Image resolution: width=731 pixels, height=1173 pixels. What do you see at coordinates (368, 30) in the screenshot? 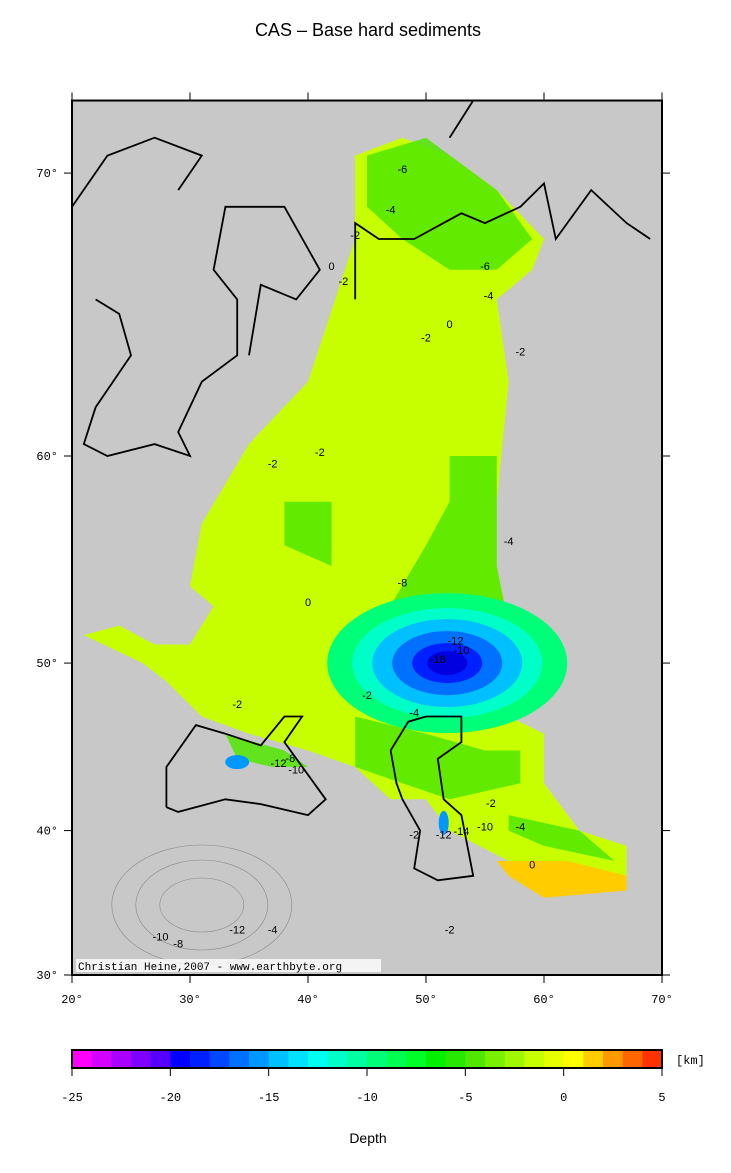
I see `chart-title: CAS – Base hard sediments` at bounding box center [368, 30].